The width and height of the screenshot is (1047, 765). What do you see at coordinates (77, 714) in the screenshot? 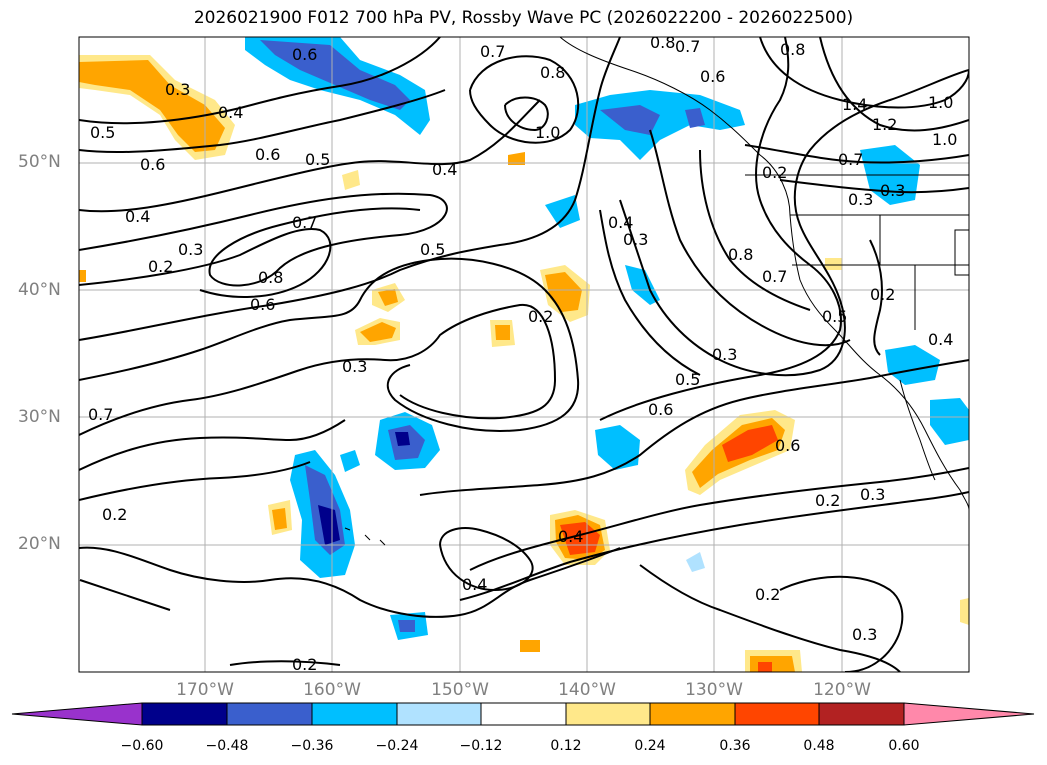
I see `colorbar-extend-low` at bounding box center [77, 714].